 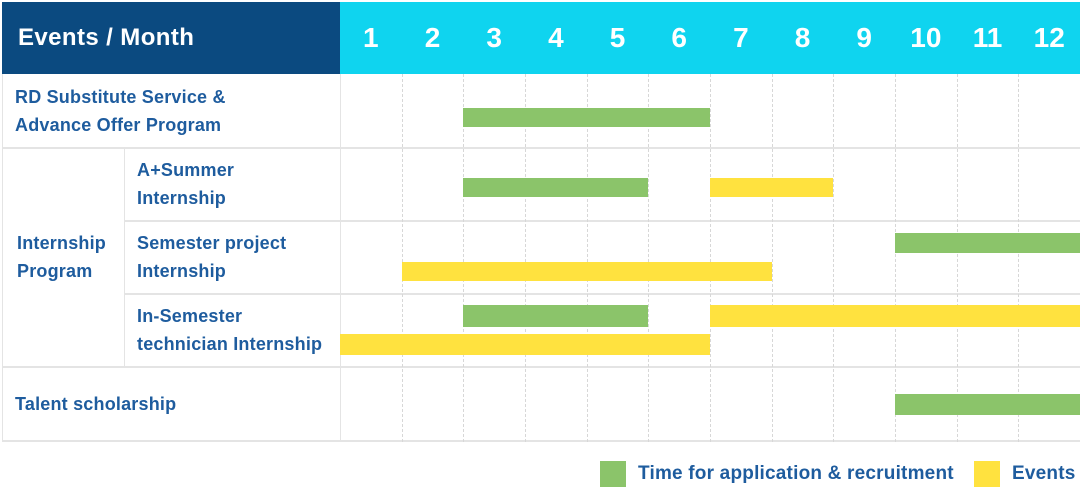 I want to click on group-label-internship-program: Internship Program, so click(x=63, y=256).